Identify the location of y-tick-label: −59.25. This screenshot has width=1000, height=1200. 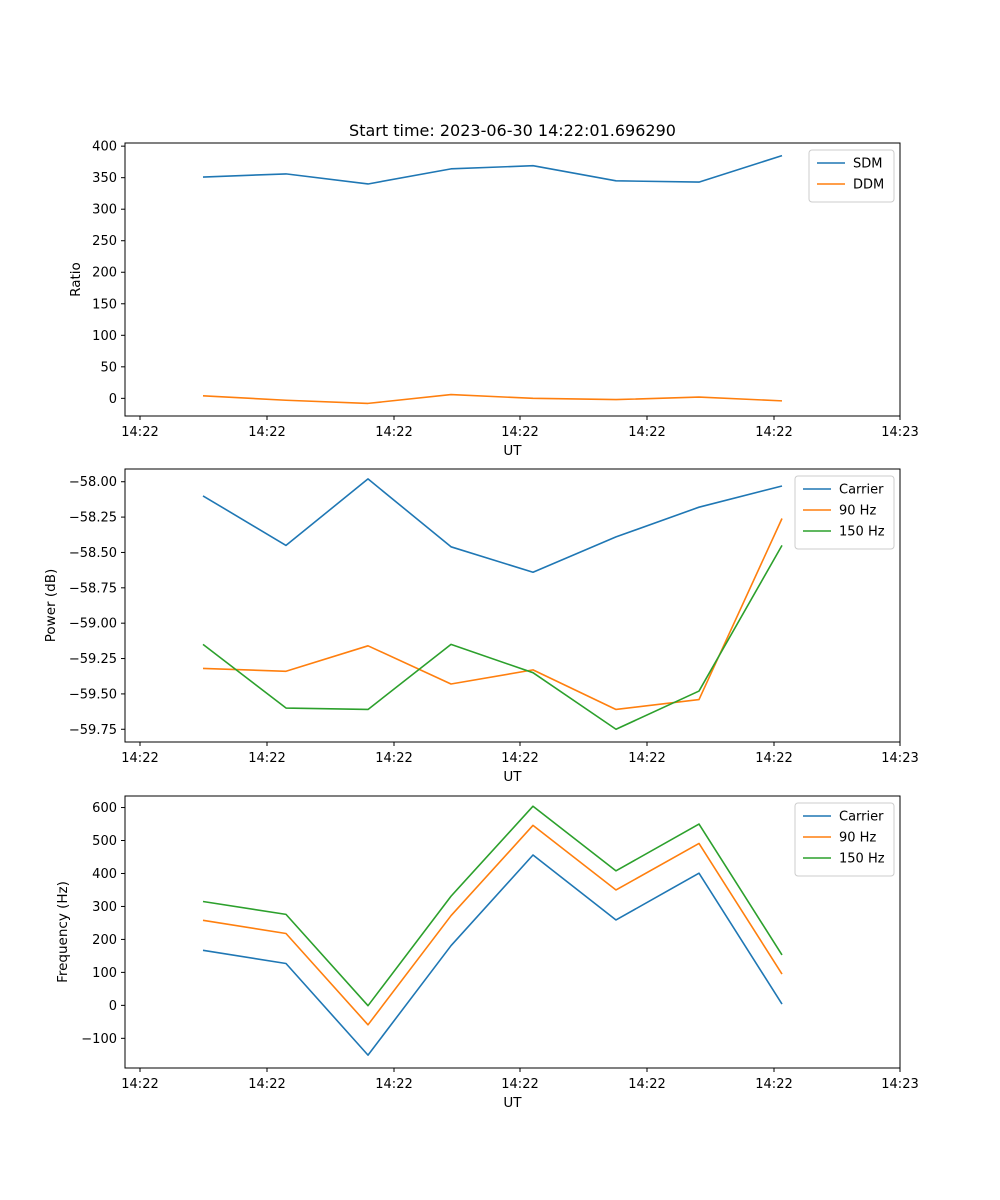
(93, 659).